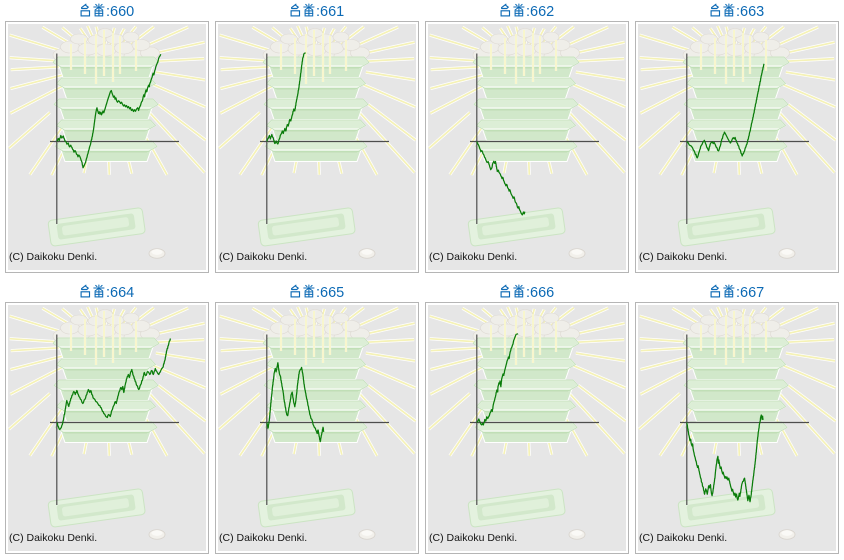  Describe the element at coordinates (750, 292) in the screenshot. I see `svg-text: :667` at that location.